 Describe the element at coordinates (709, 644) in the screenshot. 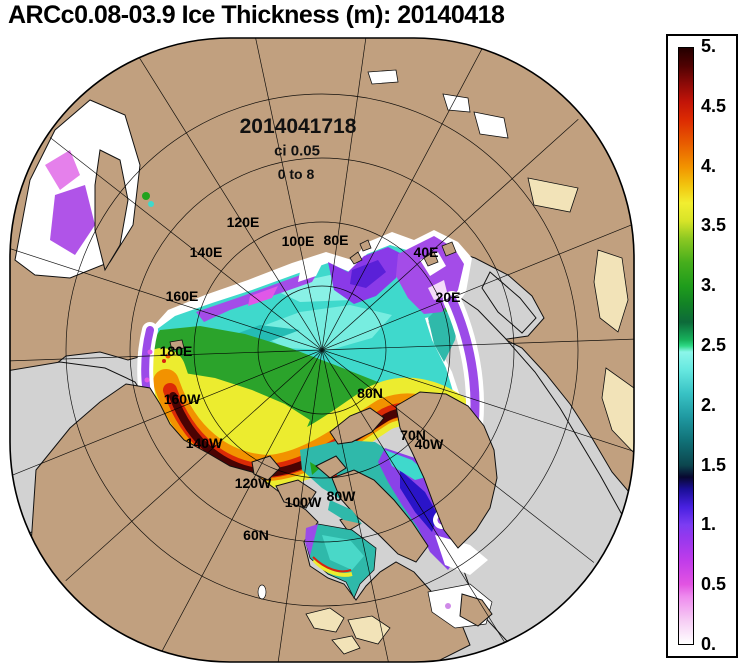

I see `colorbar-tick-label: 0.` at that location.